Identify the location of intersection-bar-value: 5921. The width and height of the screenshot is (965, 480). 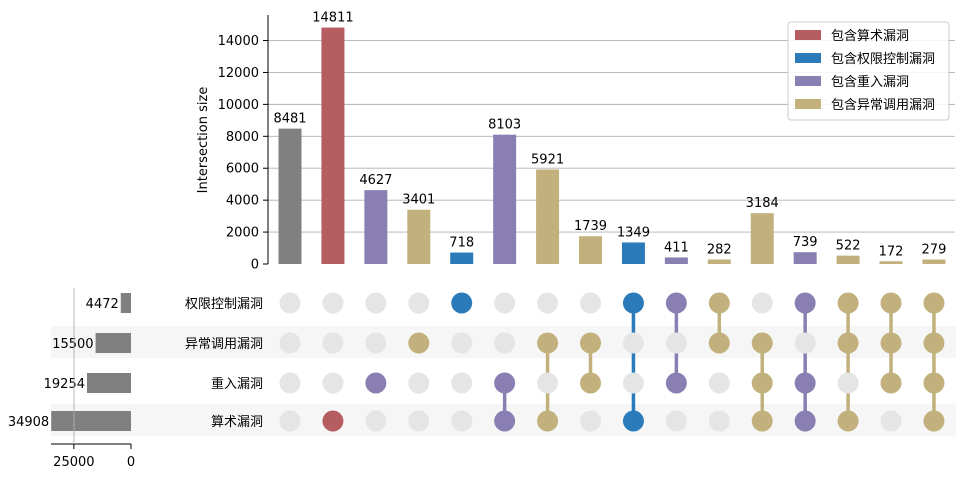
(547, 159).